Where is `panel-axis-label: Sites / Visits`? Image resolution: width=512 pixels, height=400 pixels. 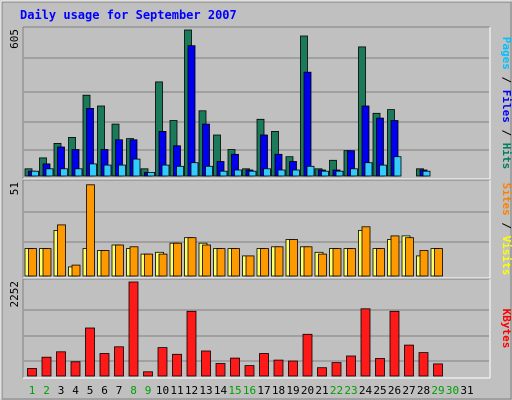 panel-axis-label: Sites / Visits is located at coordinates (506, 229).